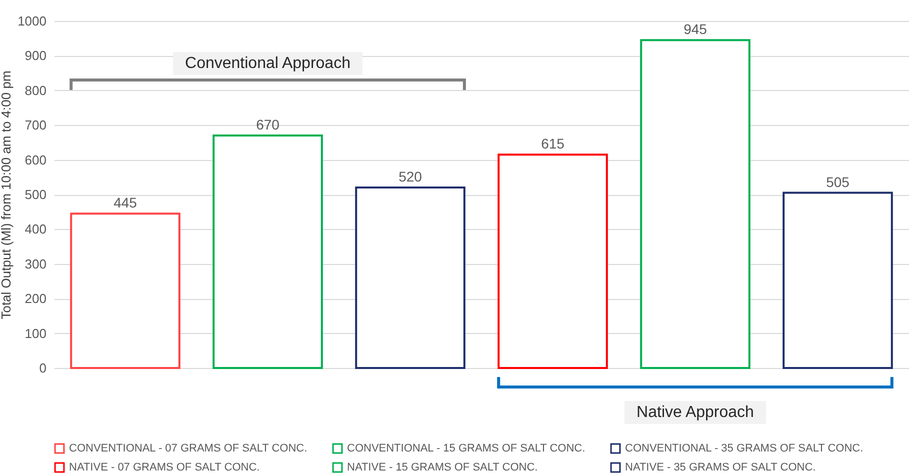 This screenshot has width=909, height=474. I want to click on text: Native Approach, so click(695, 412).